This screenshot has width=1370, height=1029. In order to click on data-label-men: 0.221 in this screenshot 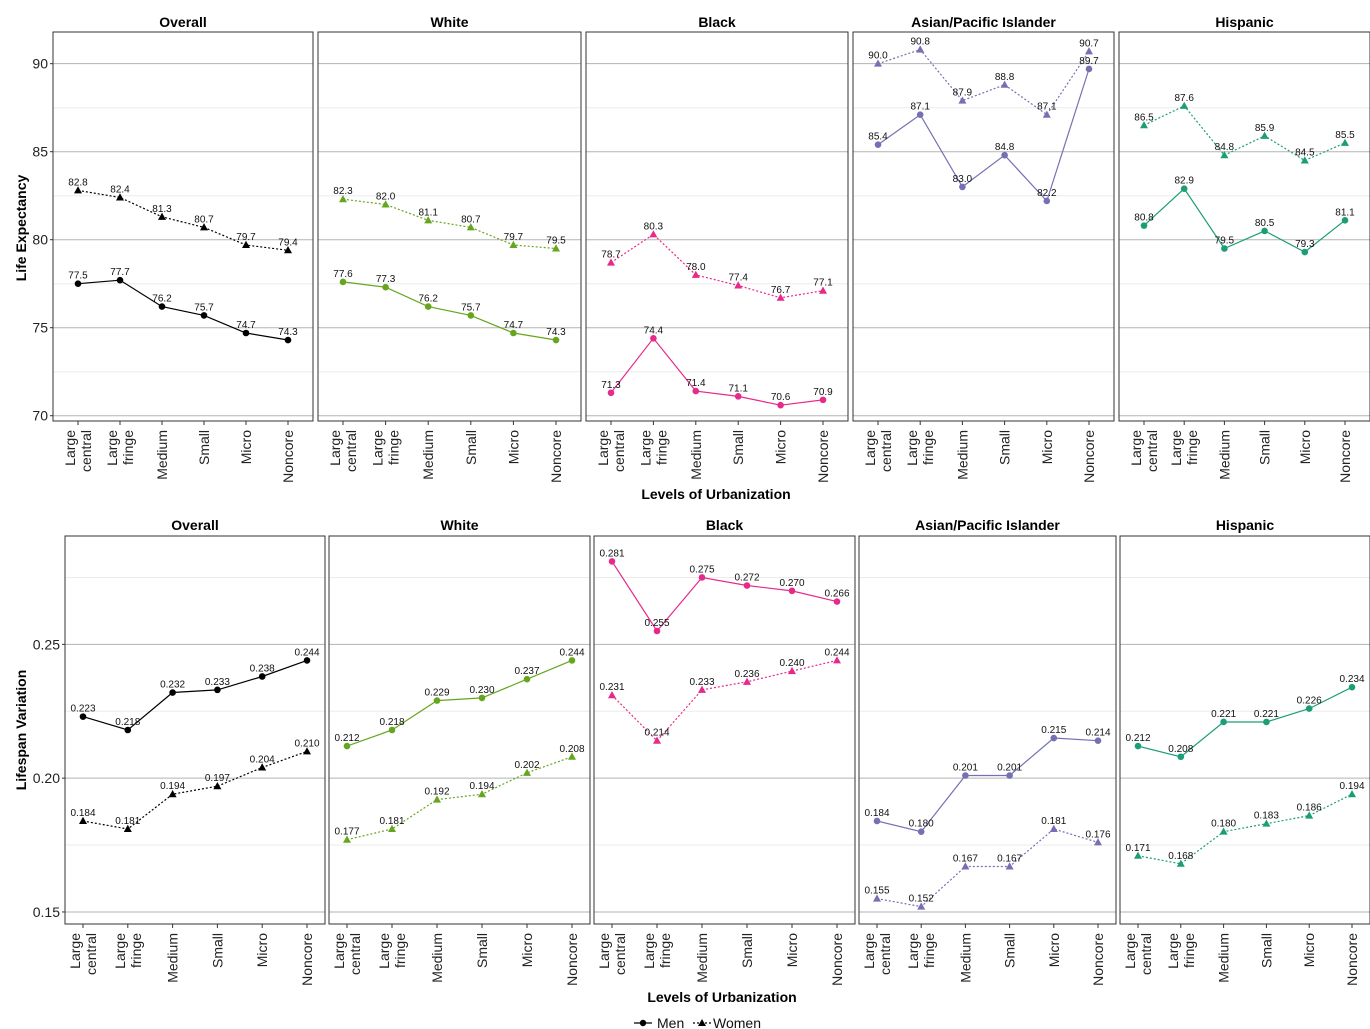, I will do `click(1223, 714)`.